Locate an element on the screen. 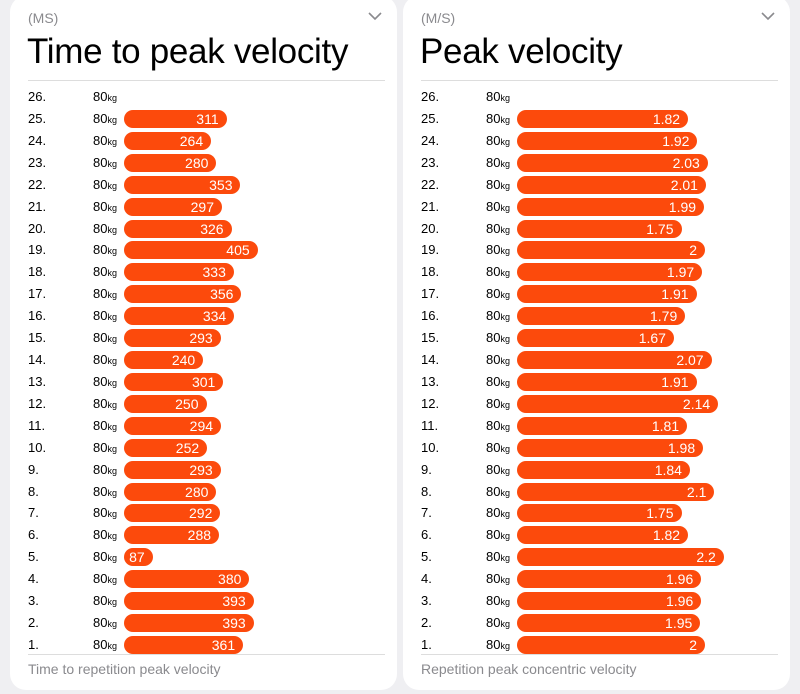 This screenshot has width=800, height=694. rep-number: 25. is located at coordinates (430, 118).